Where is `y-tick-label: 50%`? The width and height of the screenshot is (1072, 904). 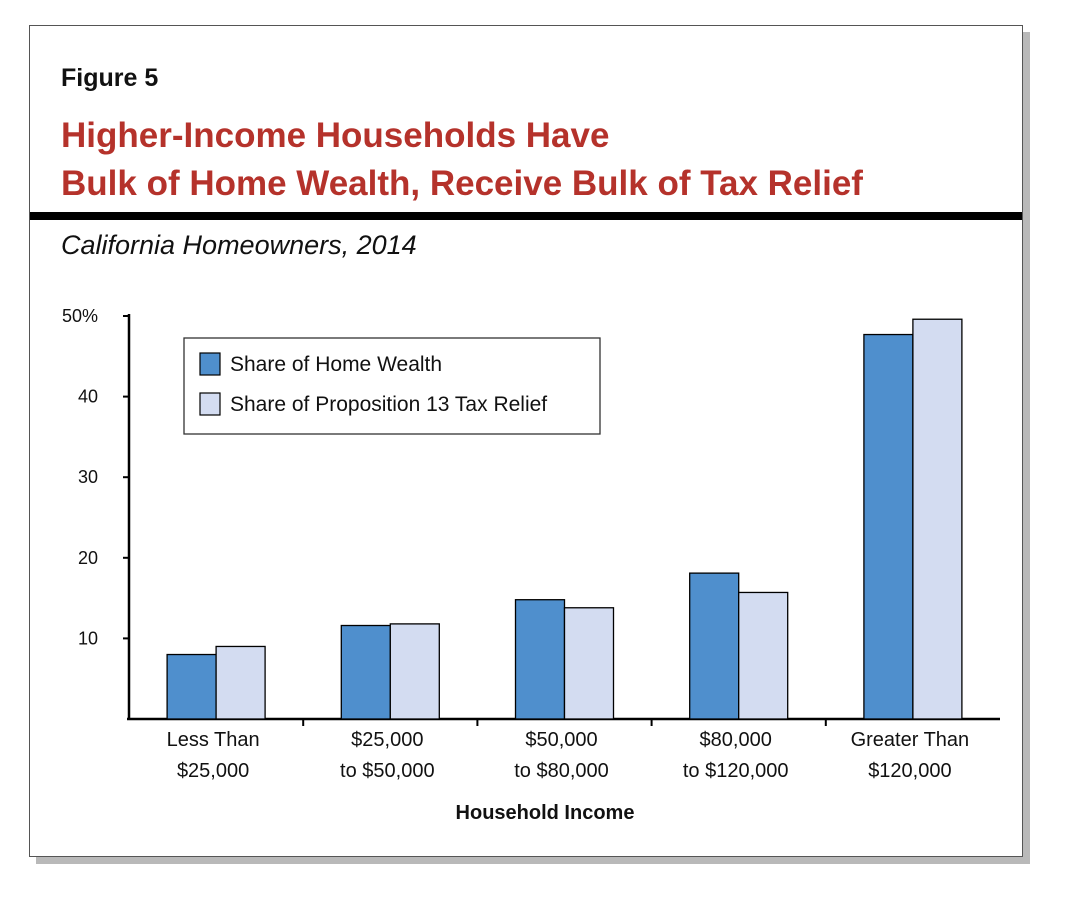
y-tick-label: 50% is located at coordinates (80, 316).